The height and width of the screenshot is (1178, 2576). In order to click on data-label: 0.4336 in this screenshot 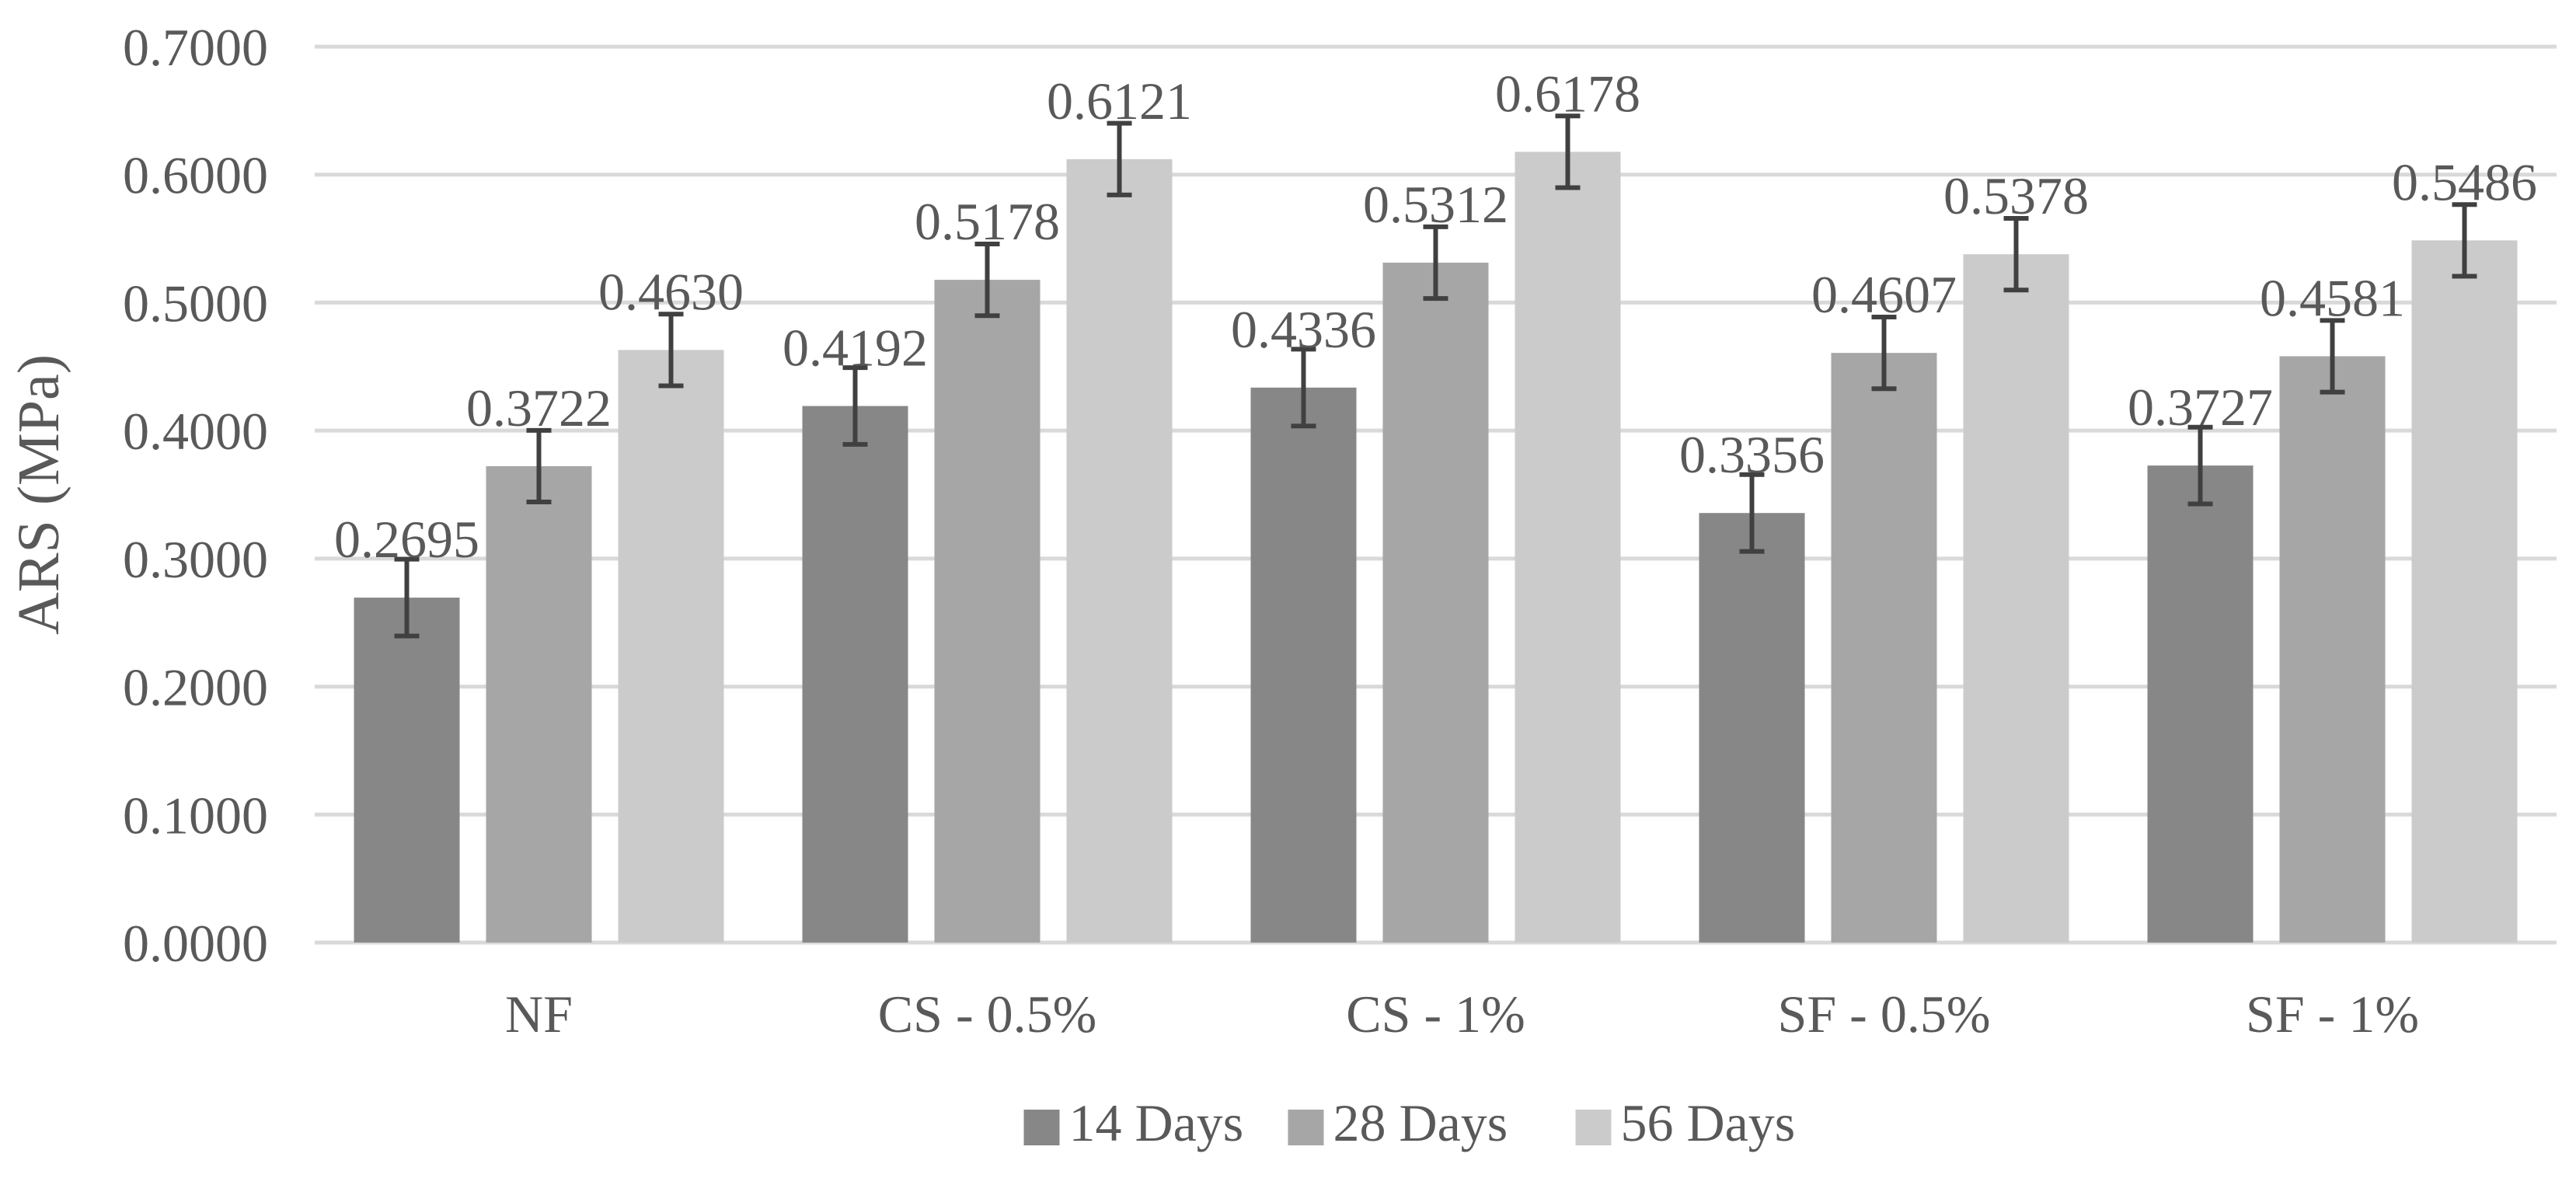, I will do `click(1303, 329)`.